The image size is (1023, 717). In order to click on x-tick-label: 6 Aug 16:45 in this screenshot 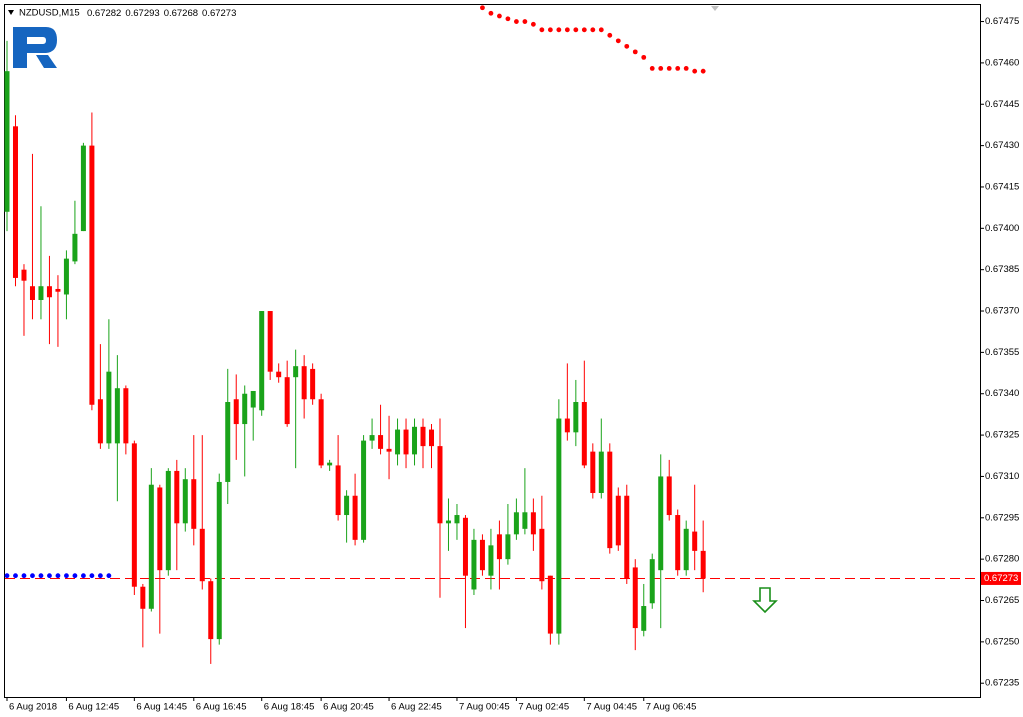, I will do `click(221, 707)`.